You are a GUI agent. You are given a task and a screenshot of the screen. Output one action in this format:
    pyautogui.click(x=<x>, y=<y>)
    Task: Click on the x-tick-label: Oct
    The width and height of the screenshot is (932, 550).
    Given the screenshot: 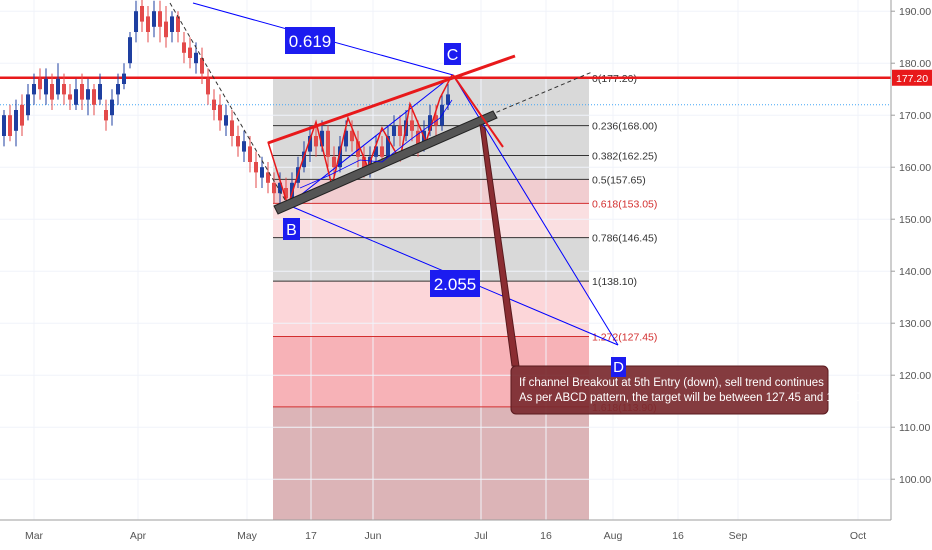 What is the action you would take?
    pyautogui.click(x=858, y=536)
    